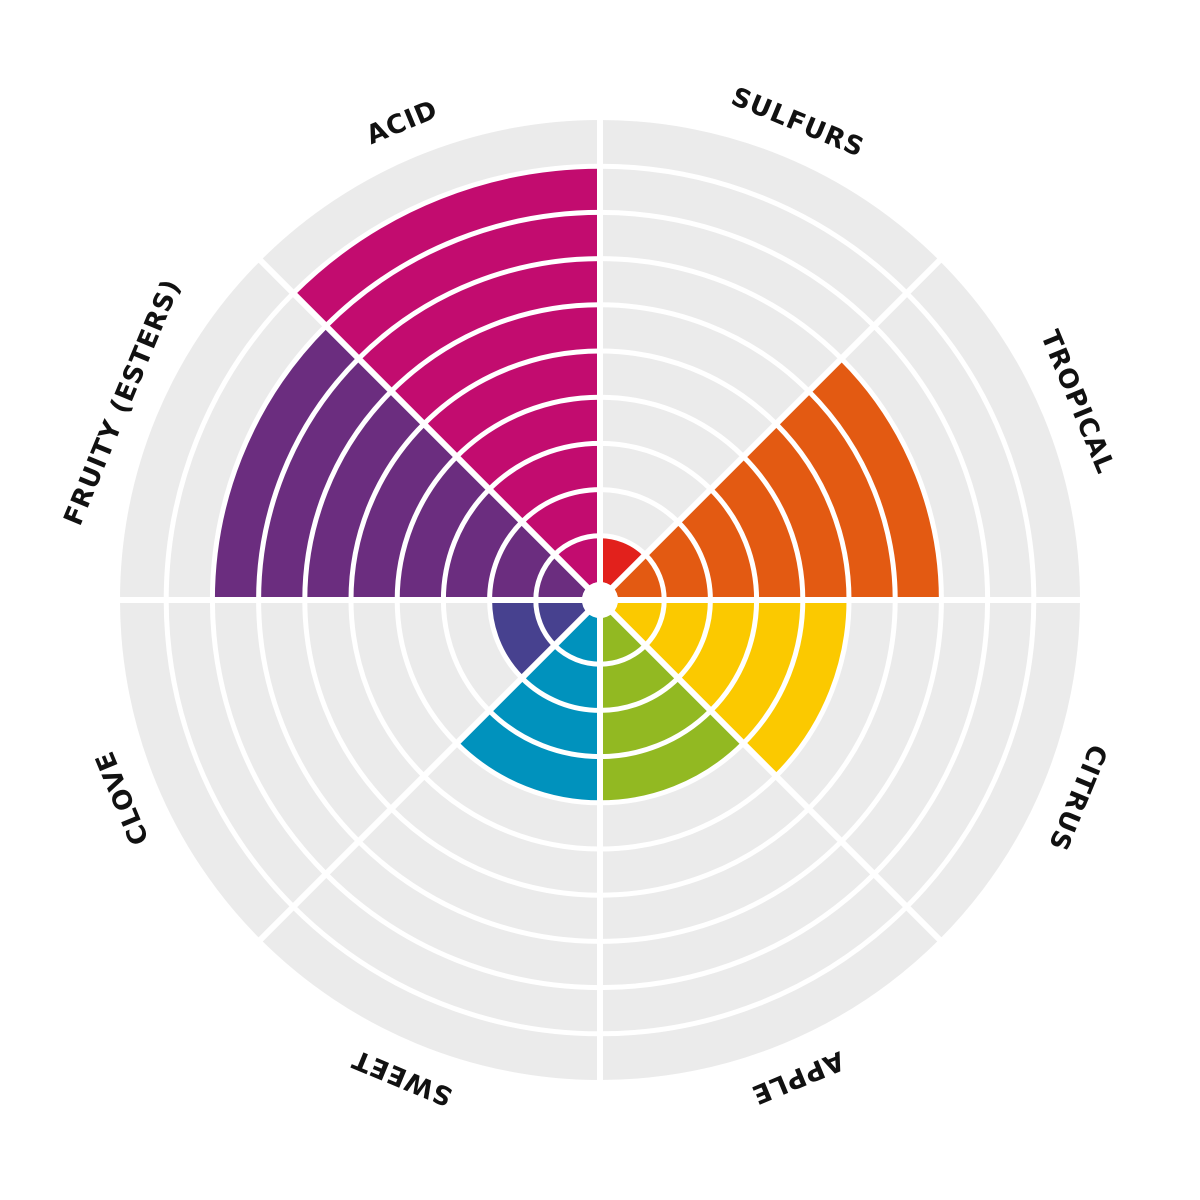  I want to click on label-sweet: SWEET, so click(402, 1077).